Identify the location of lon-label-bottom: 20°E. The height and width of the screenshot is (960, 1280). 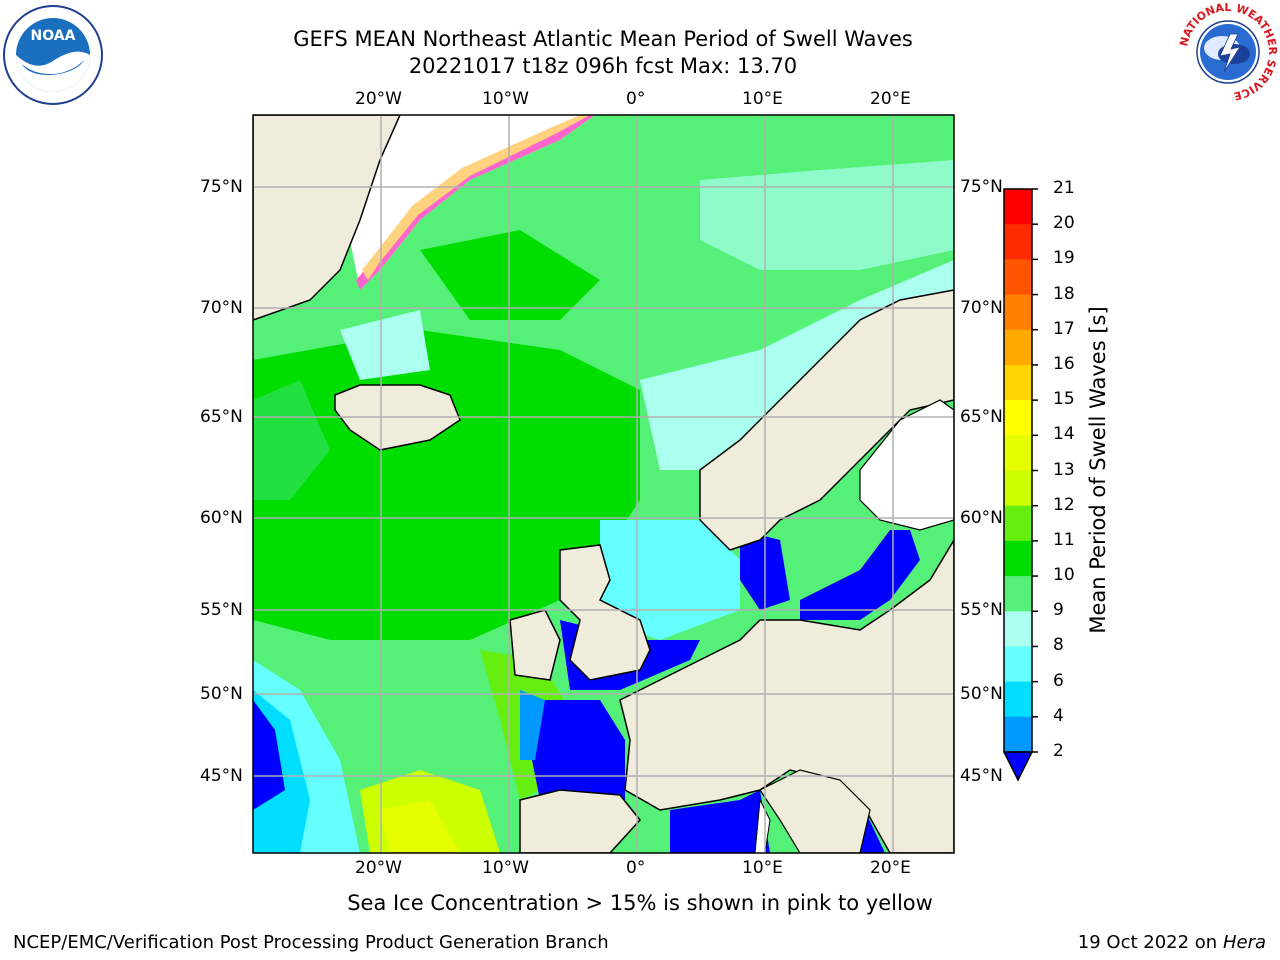
(890, 868).